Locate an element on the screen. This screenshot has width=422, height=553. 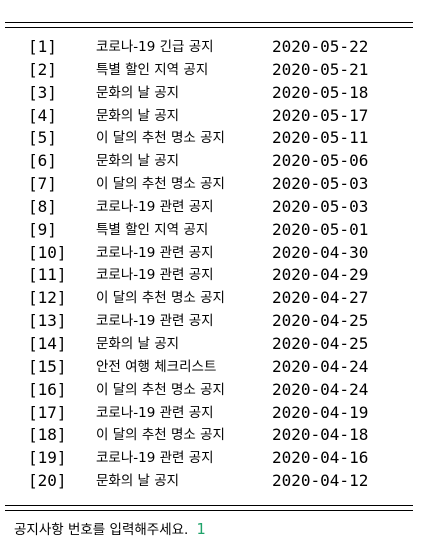
notice-number: [6] is located at coordinates (42, 161).